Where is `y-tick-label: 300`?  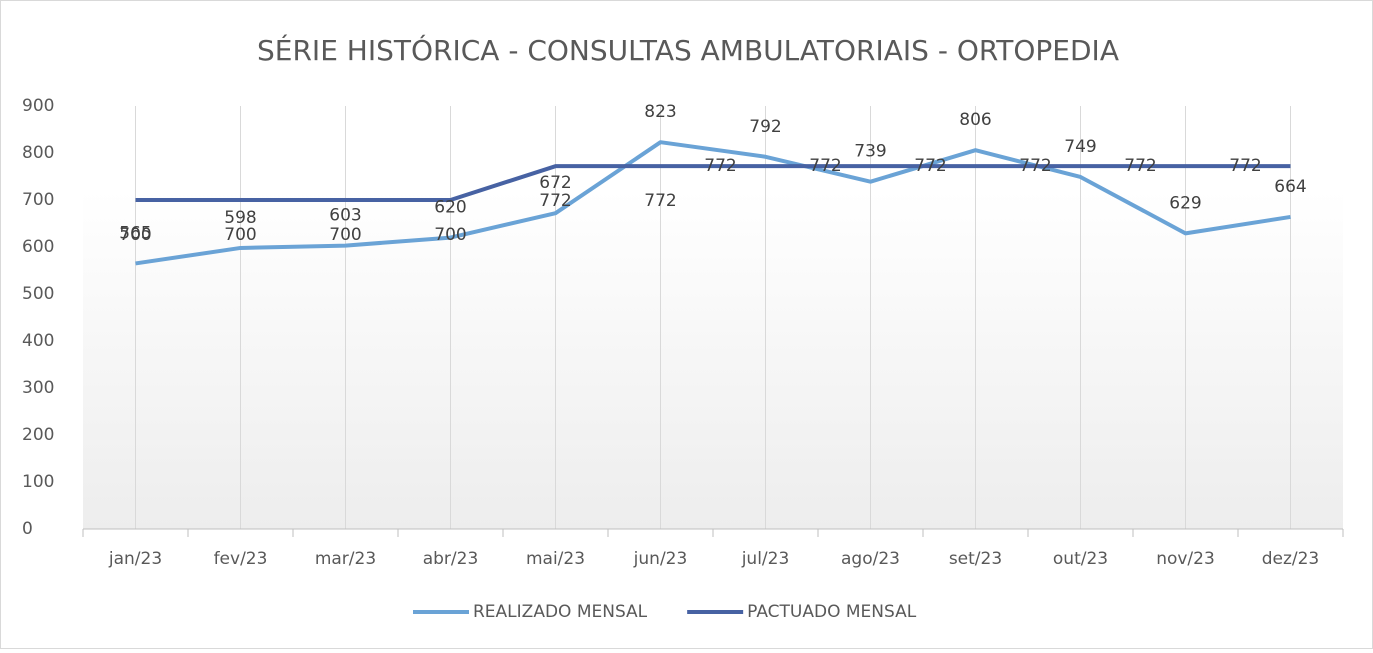 y-tick-label: 300 is located at coordinates (38, 388).